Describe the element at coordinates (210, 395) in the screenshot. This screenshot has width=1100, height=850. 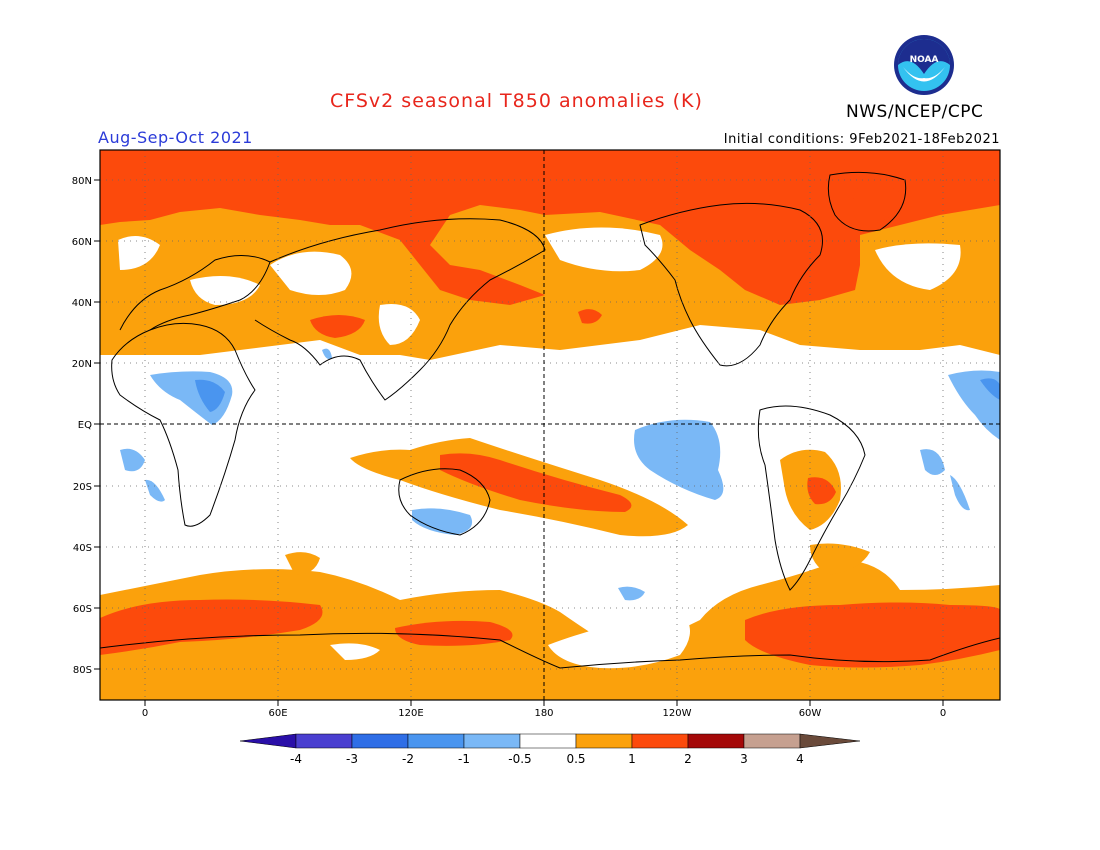
I see `anomaly-region-sahel-cold` at that location.